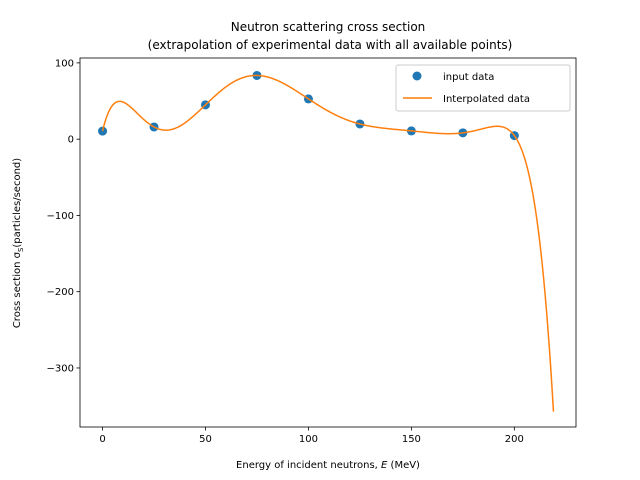 This screenshot has height=480, width=640. I want to click on x-tick-label: 100, so click(308, 439).